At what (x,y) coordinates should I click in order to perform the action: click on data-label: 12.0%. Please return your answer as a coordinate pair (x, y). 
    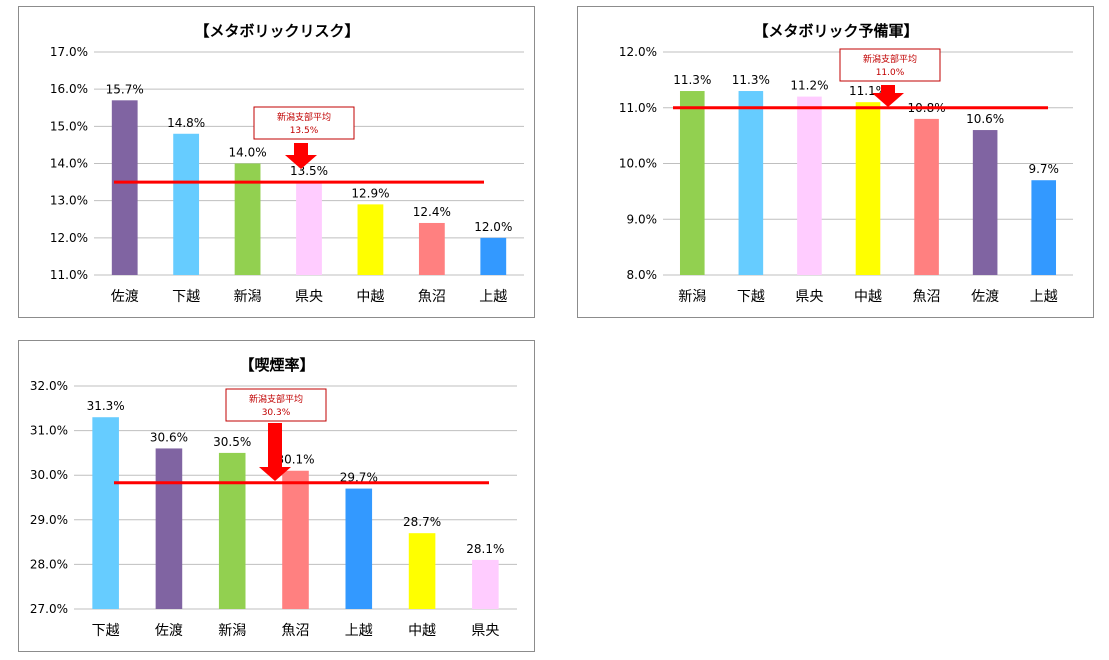
    Looking at the image, I should click on (493, 227).